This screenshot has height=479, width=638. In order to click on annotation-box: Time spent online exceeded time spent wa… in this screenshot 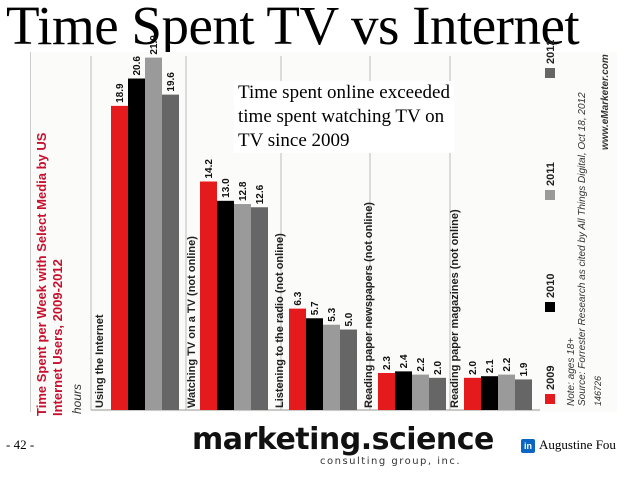, I will do `click(344, 117)`.